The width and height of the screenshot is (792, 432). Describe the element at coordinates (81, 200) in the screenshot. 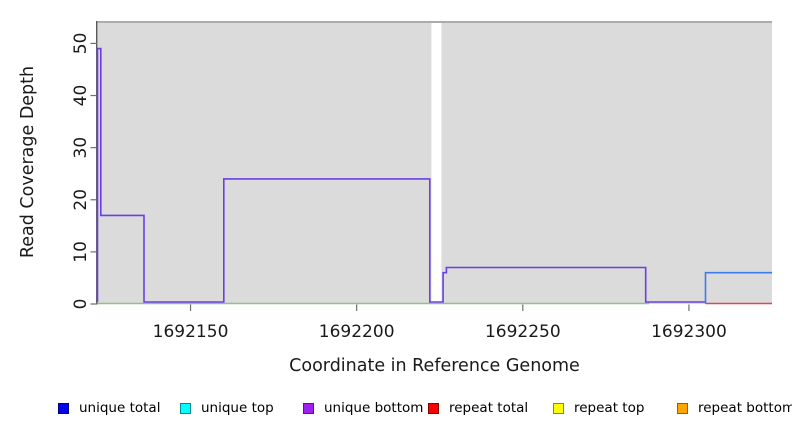

I see `y-tick-label: 20` at that location.